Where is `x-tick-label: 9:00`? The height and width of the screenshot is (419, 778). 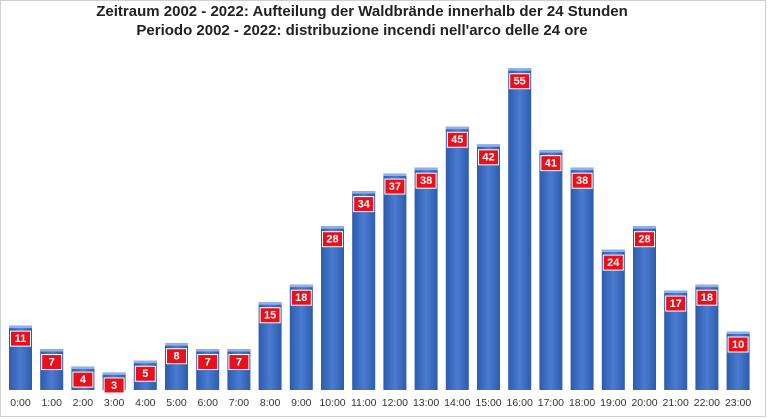 x-tick-label: 9:00 is located at coordinates (301, 403).